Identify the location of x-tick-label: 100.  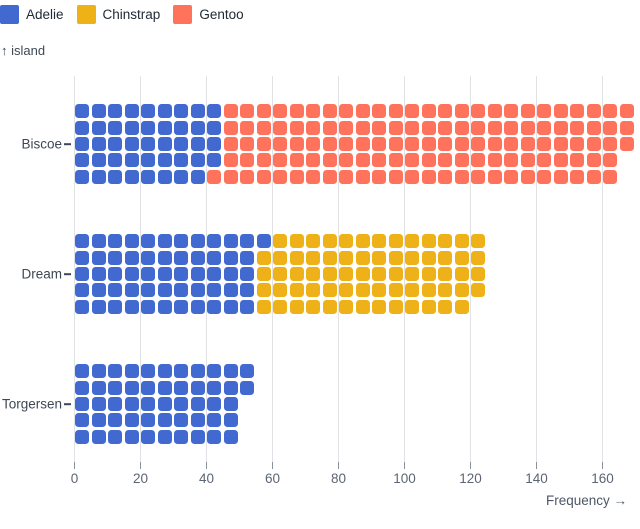
(404, 478).